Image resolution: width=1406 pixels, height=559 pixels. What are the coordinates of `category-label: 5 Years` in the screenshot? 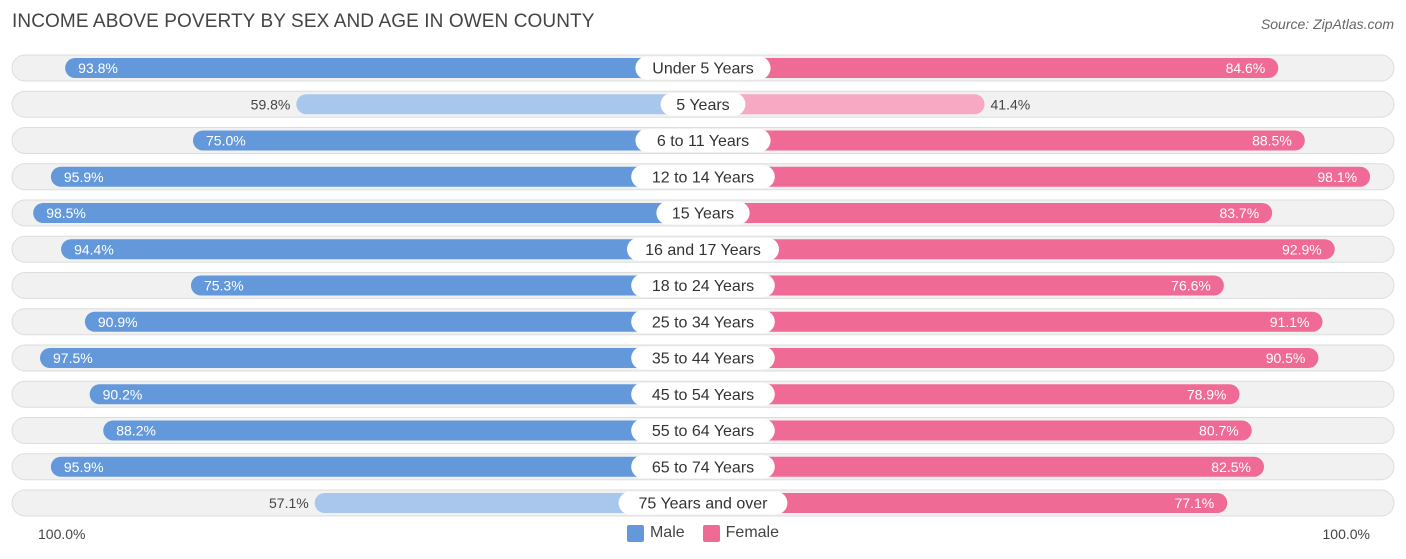 It's located at (702, 105).